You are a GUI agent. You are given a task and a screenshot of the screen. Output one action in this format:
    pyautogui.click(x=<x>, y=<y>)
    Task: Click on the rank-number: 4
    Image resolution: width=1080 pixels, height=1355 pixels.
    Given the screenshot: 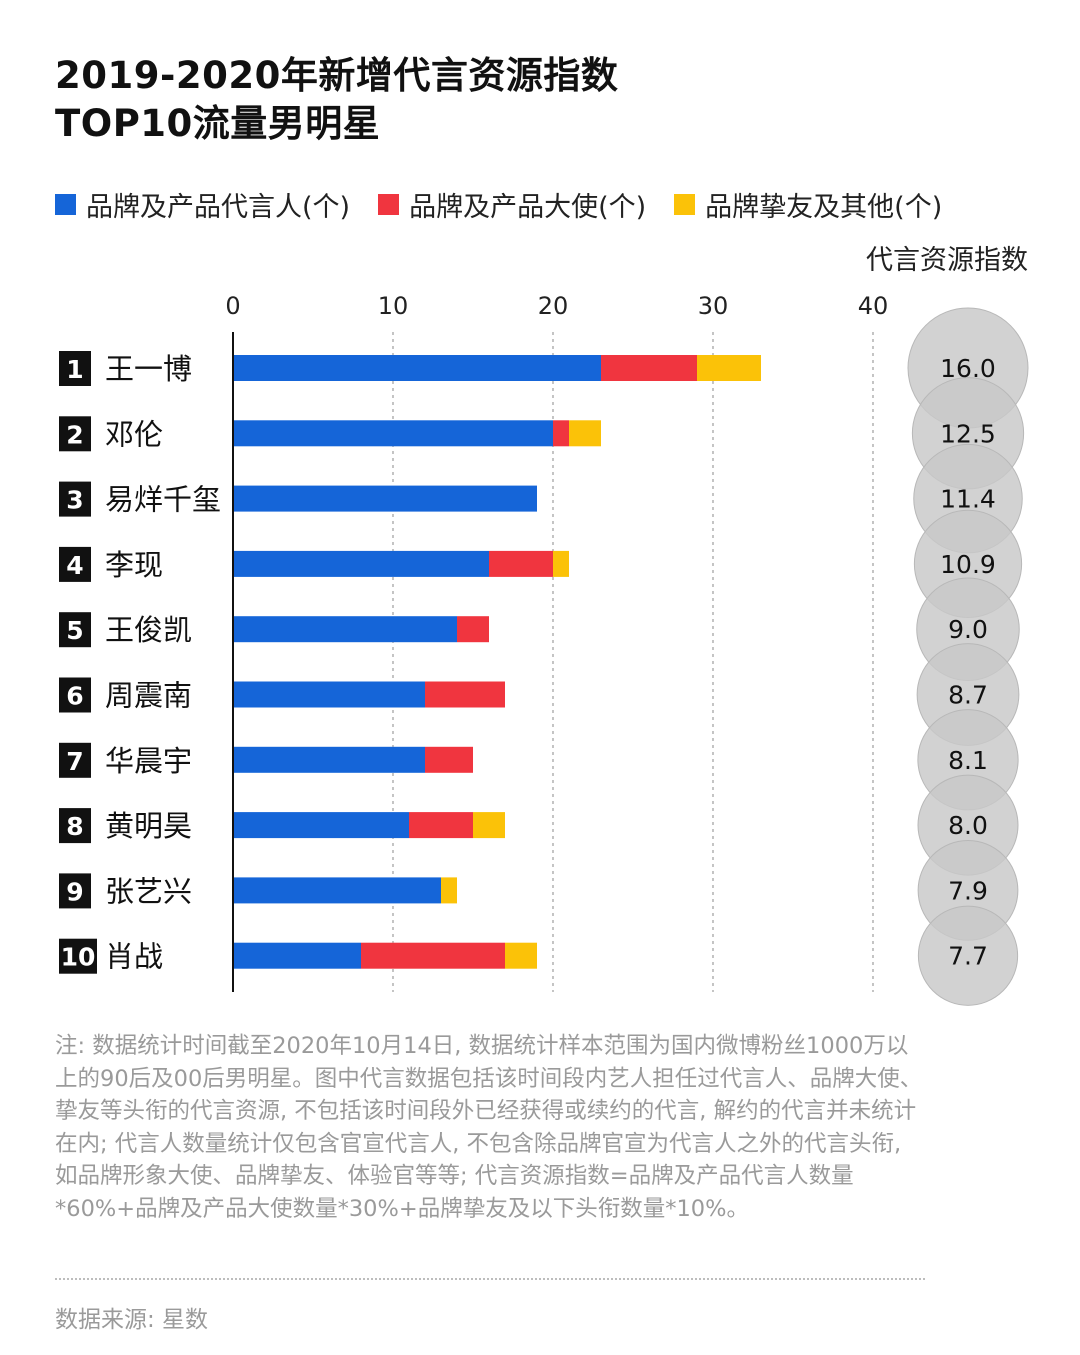 What is the action you would take?
    pyautogui.click(x=74, y=565)
    